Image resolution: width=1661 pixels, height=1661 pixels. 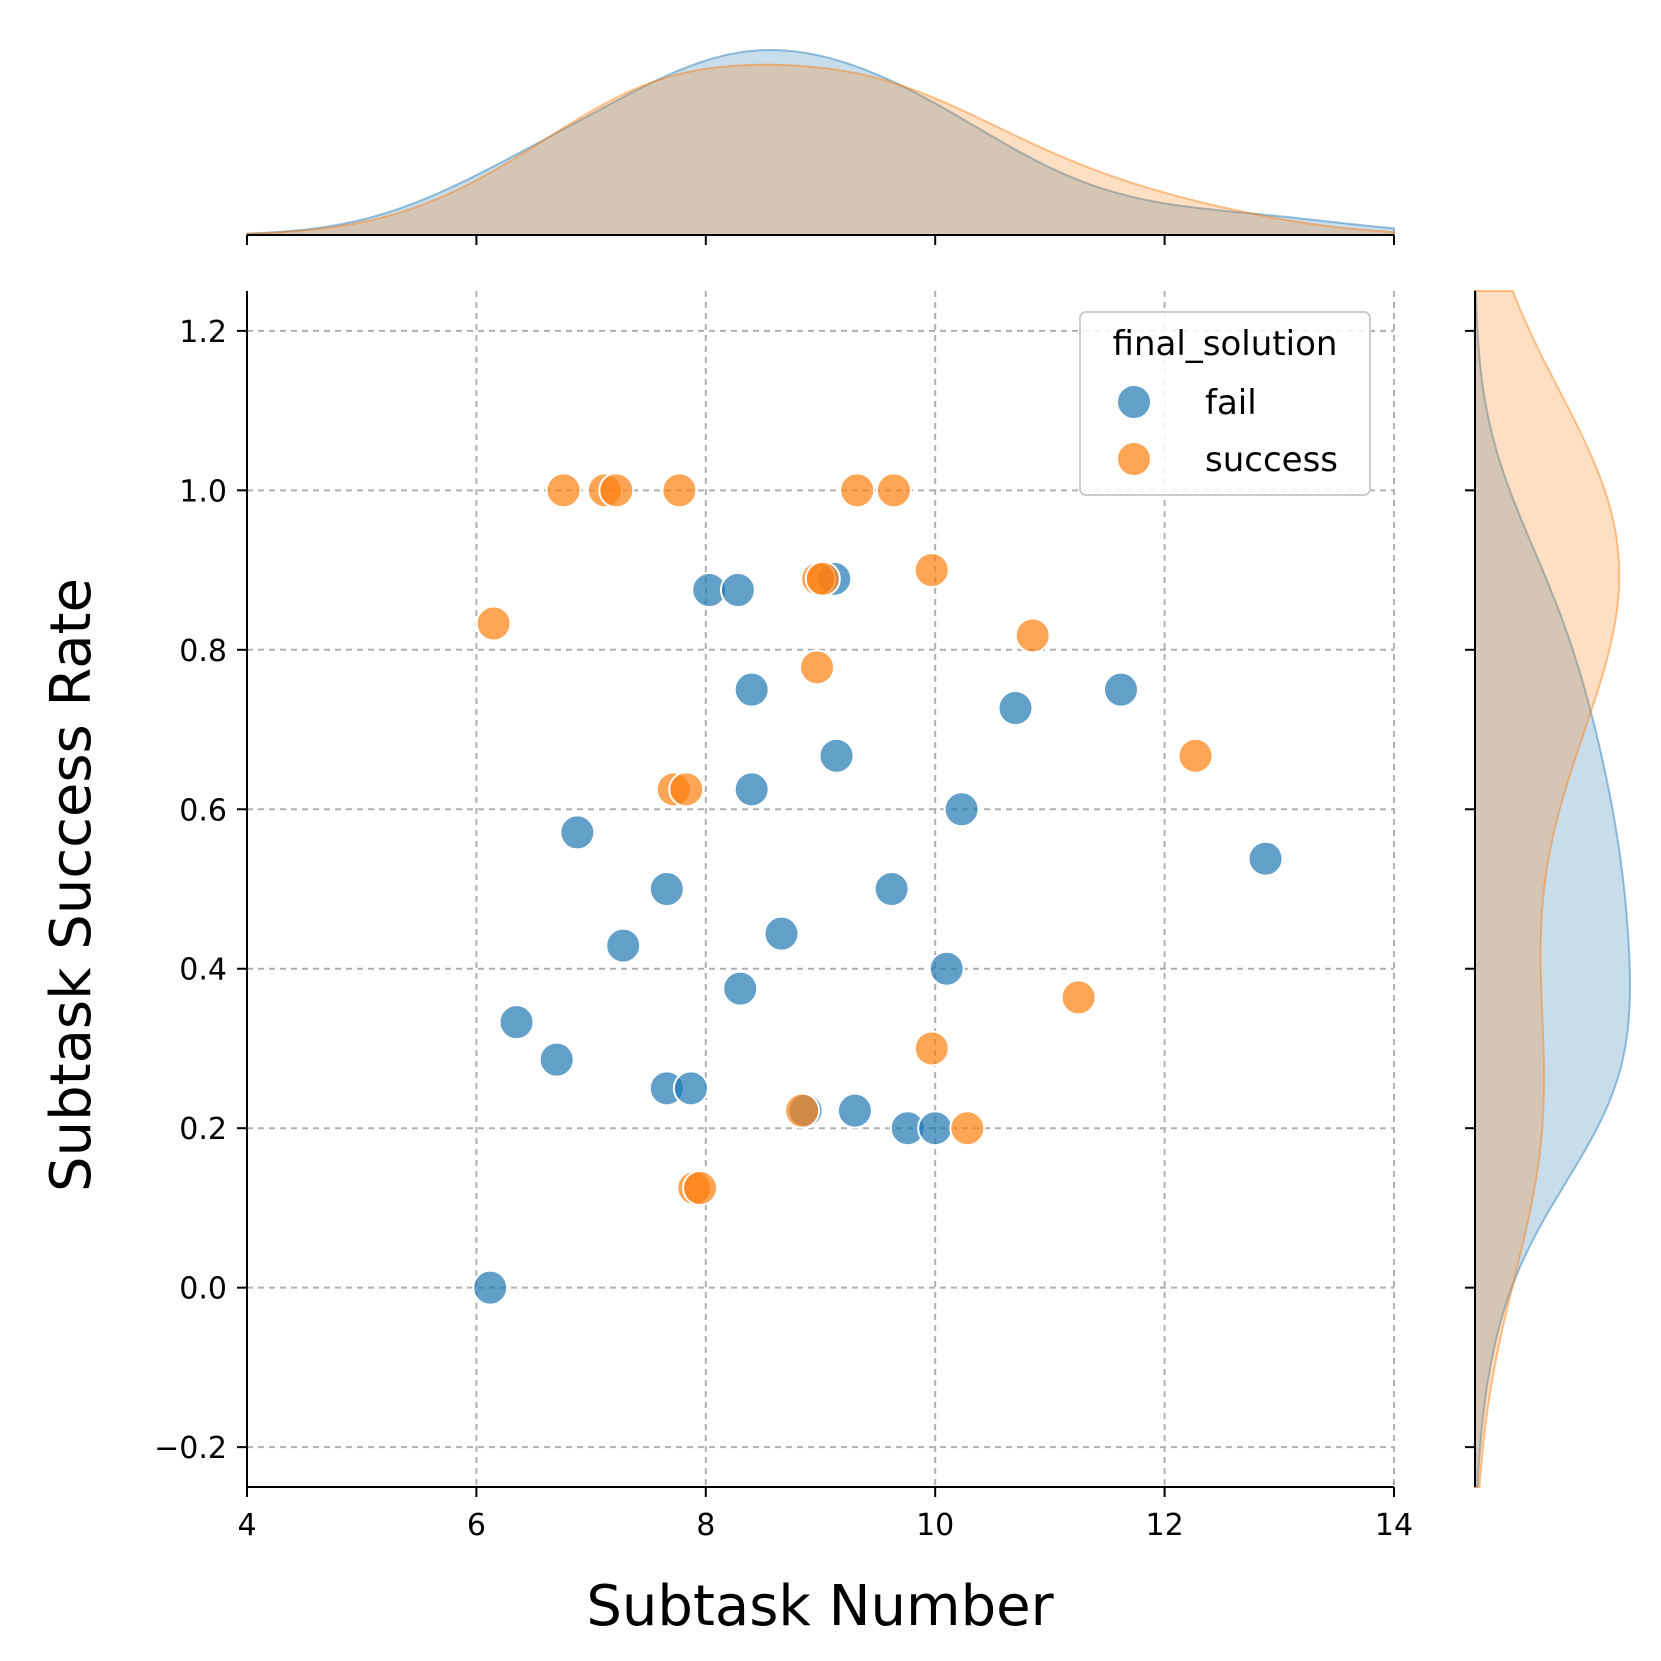 What do you see at coordinates (246, 1525) in the screenshot?
I see `x-tick-label: 4` at bounding box center [246, 1525].